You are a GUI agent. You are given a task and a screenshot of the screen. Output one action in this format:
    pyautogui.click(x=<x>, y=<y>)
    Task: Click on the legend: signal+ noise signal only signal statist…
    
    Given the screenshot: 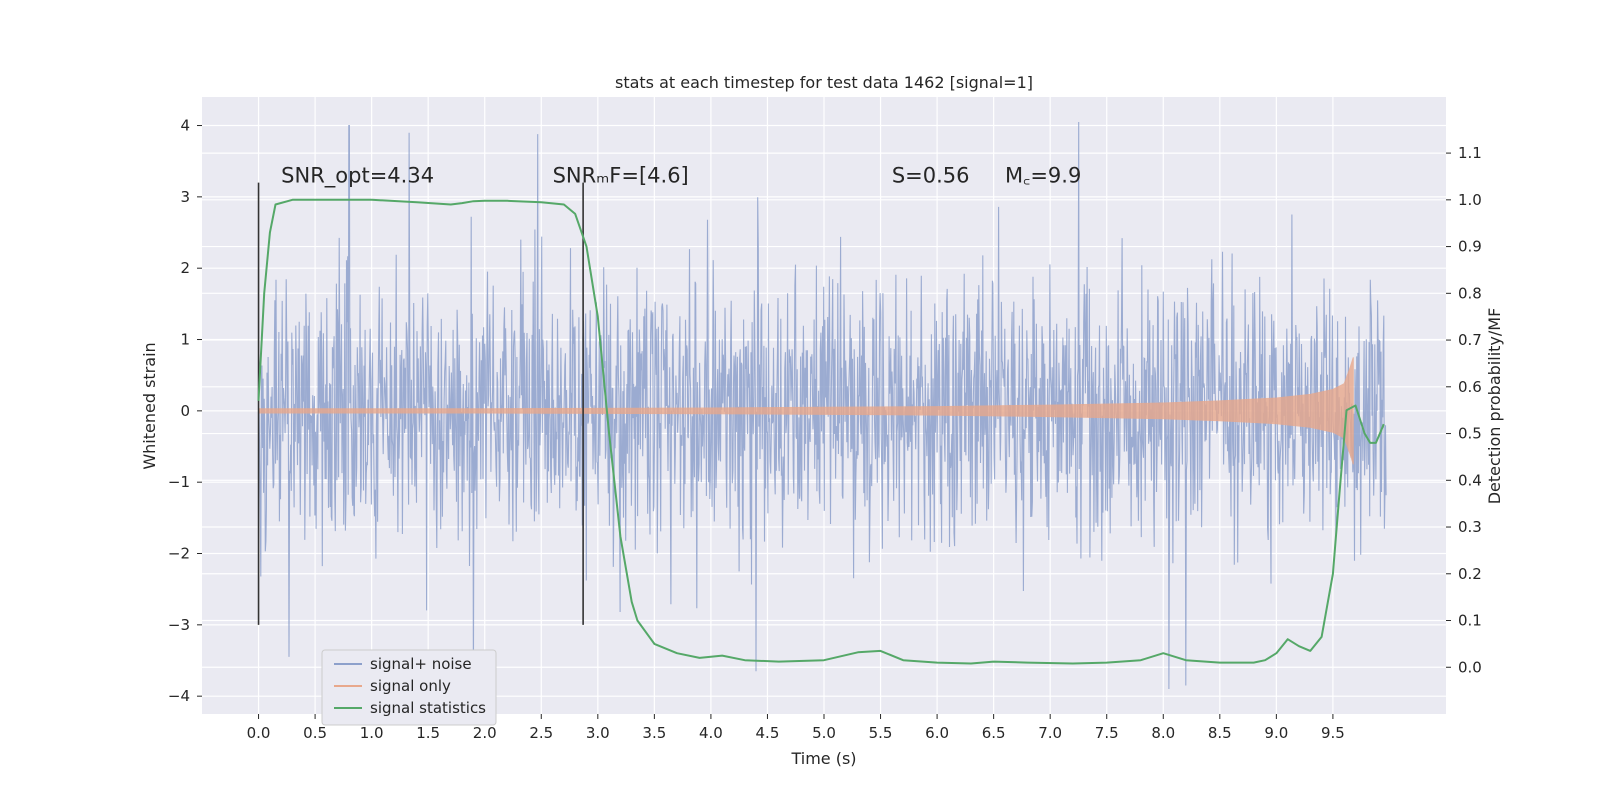 What is the action you would take?
    pyautogui.click(x=409, y=687)
    